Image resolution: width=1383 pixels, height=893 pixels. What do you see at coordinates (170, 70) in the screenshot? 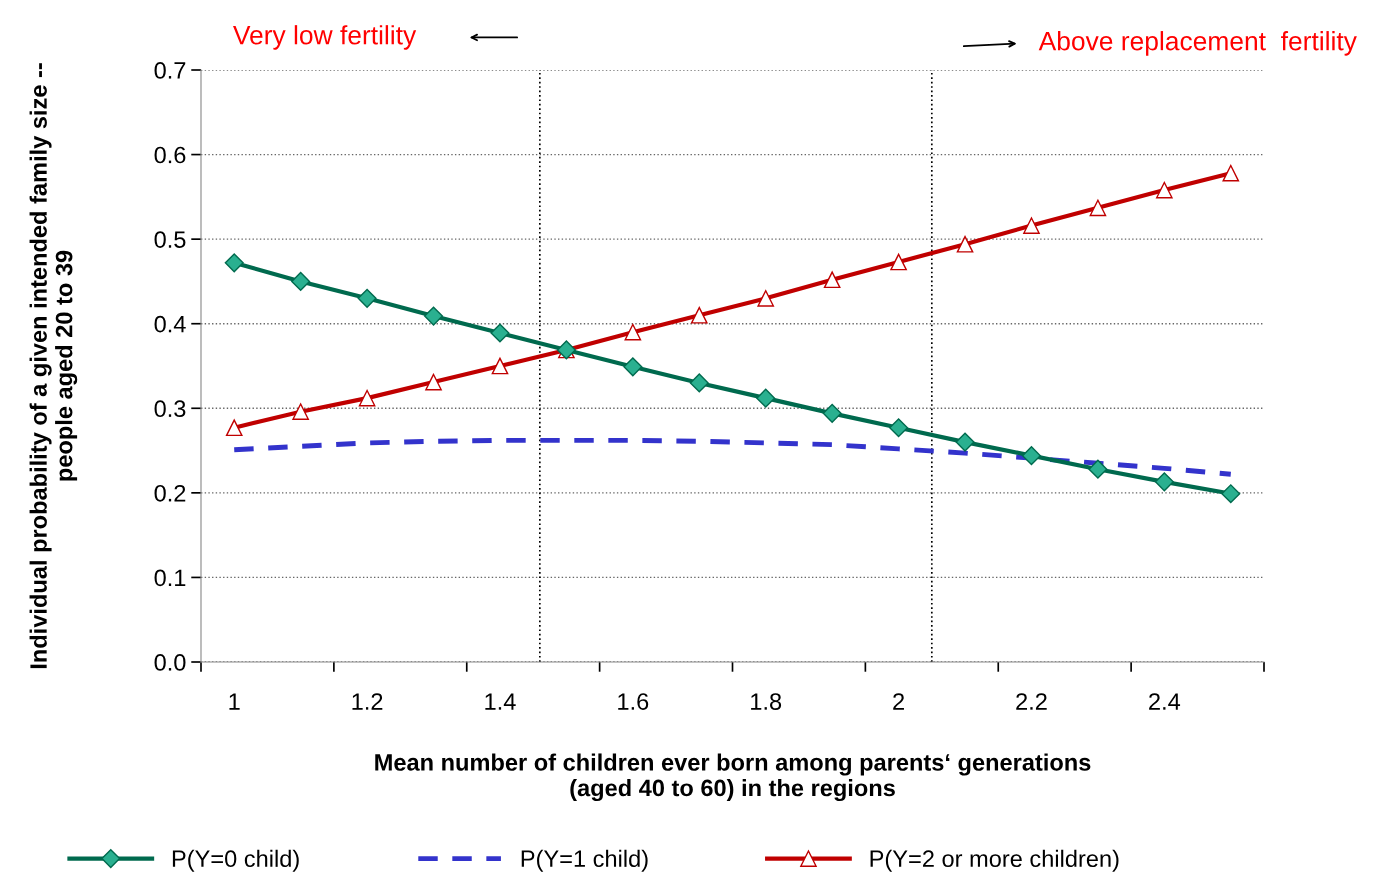
I see `y-tick-label: 0.7` at bounding box center [170, 70].